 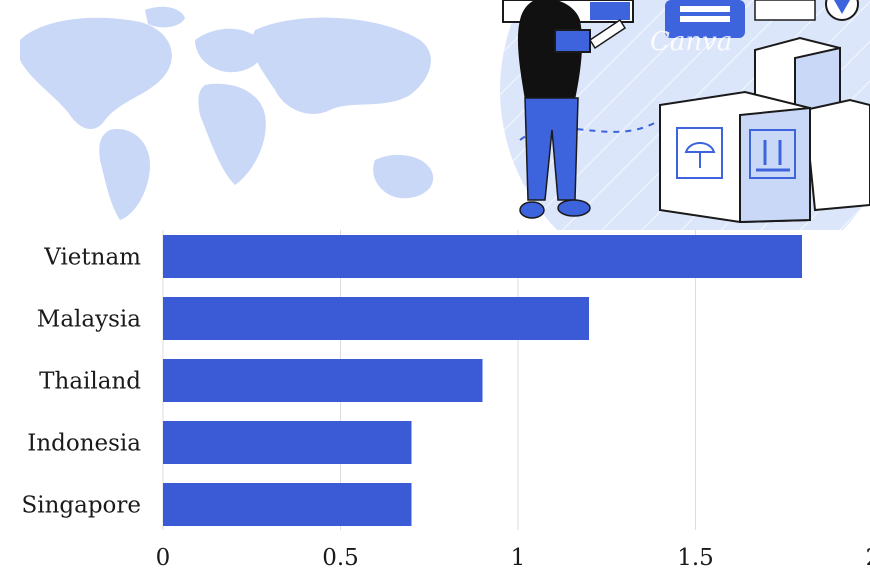 What do you see at coordinates (163, 556) in the screenshot?
I see `x-tick-label: 0` at bounding box center [163, 556].